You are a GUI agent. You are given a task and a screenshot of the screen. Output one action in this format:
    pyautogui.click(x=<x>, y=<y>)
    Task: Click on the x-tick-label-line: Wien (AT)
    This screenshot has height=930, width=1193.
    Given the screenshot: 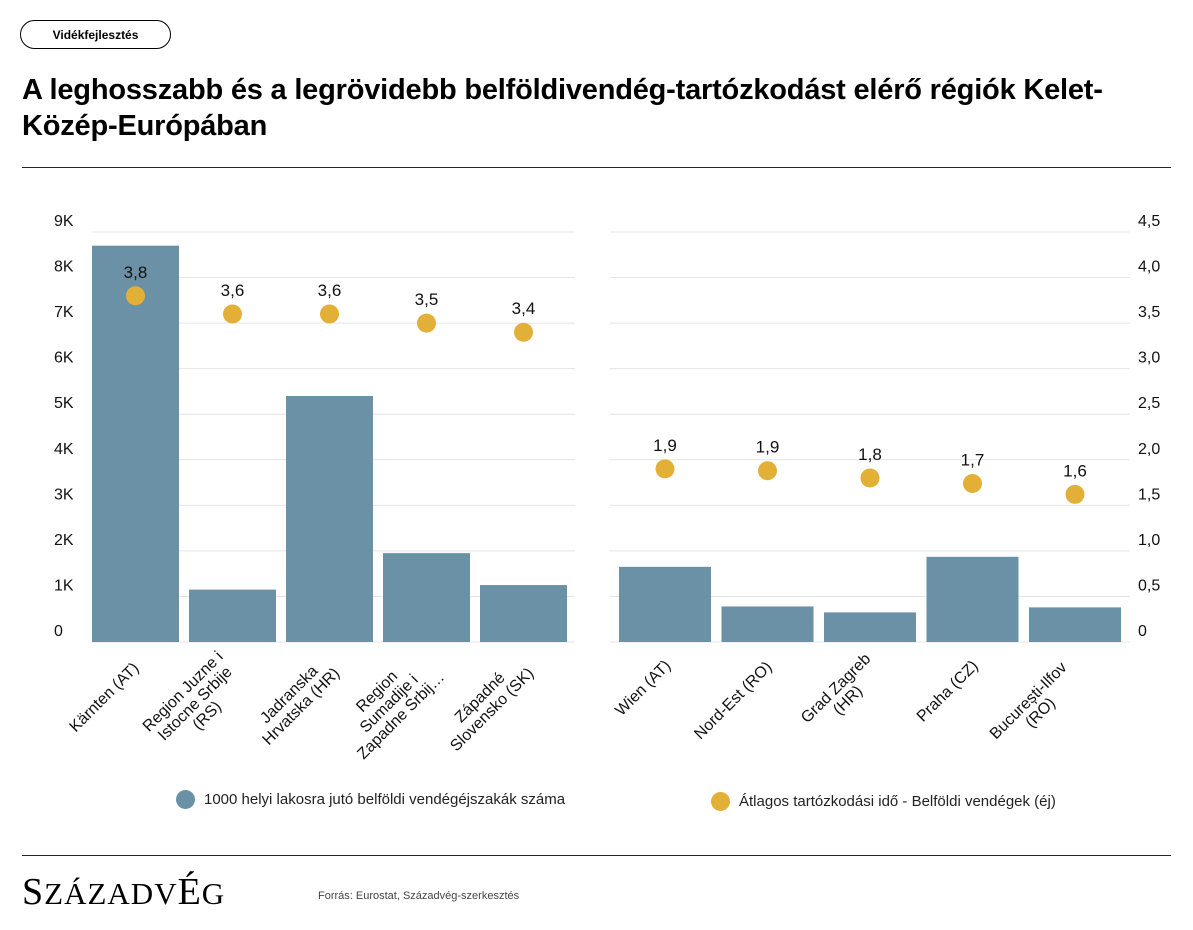 What is the action you would take?
    pyautogui.click(x=643, y=688)
    